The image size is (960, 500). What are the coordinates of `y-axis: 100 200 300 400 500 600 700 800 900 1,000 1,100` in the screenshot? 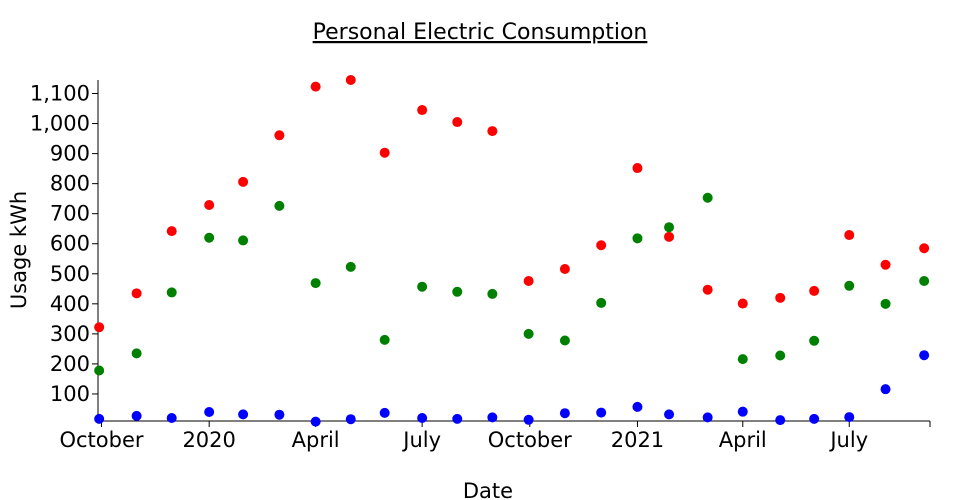 It's located at (64, 250).